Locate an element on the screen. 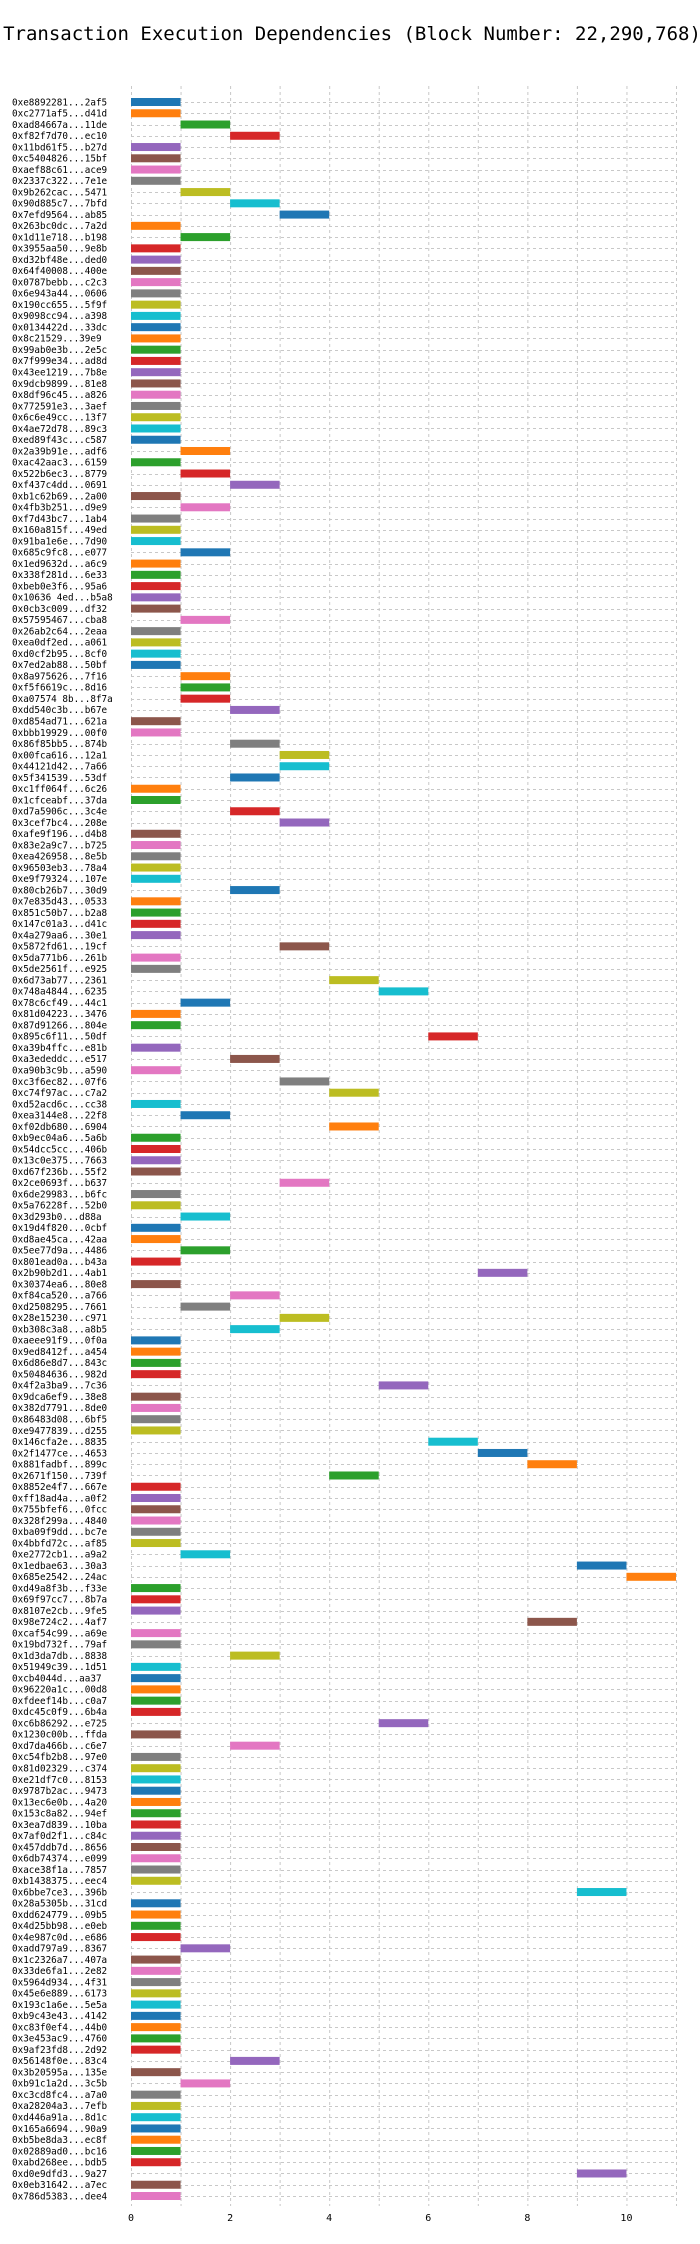  transaction-label: 0xe21df7c0...8153 is located at coordinates (59, 1780).